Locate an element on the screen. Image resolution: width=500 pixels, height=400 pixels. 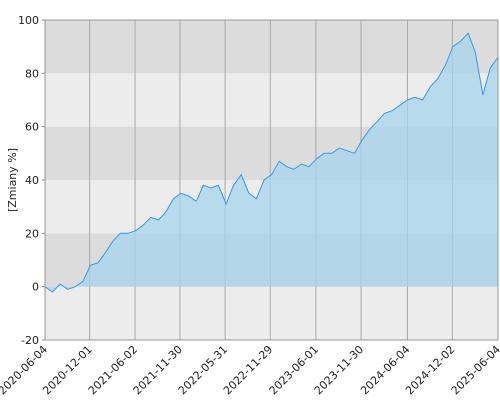
y-tick-label: -20 is located at coordinates (30, 340).